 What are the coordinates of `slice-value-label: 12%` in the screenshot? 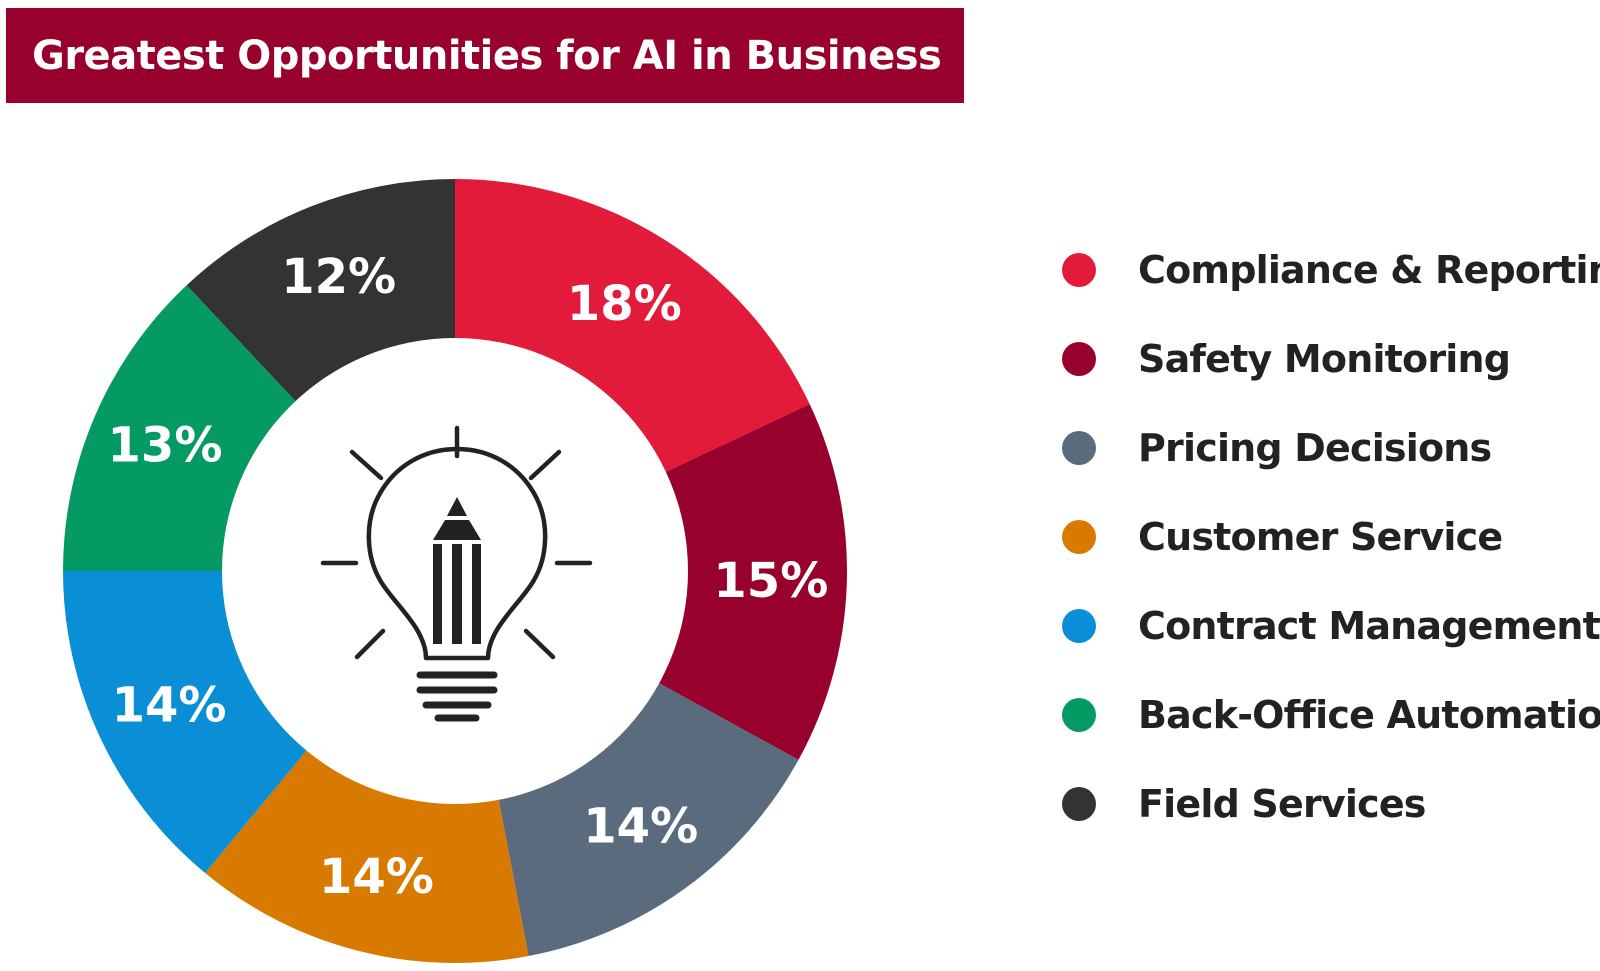 It's located at (338, 277).